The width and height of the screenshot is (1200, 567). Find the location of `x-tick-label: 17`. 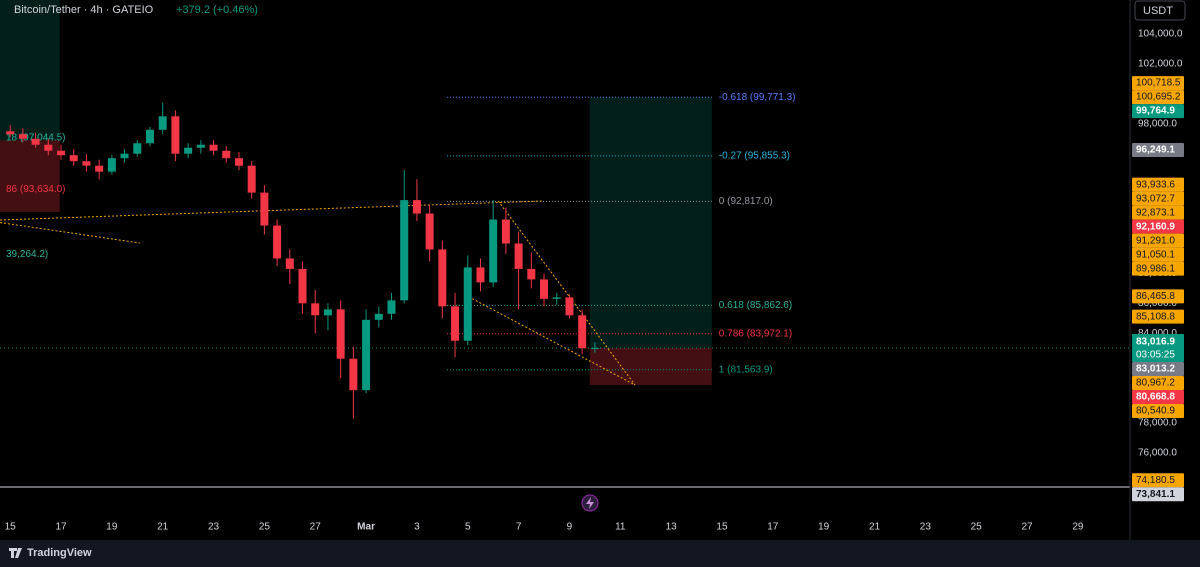

x-tick-label: 17 is located at coordinates (773, 527).